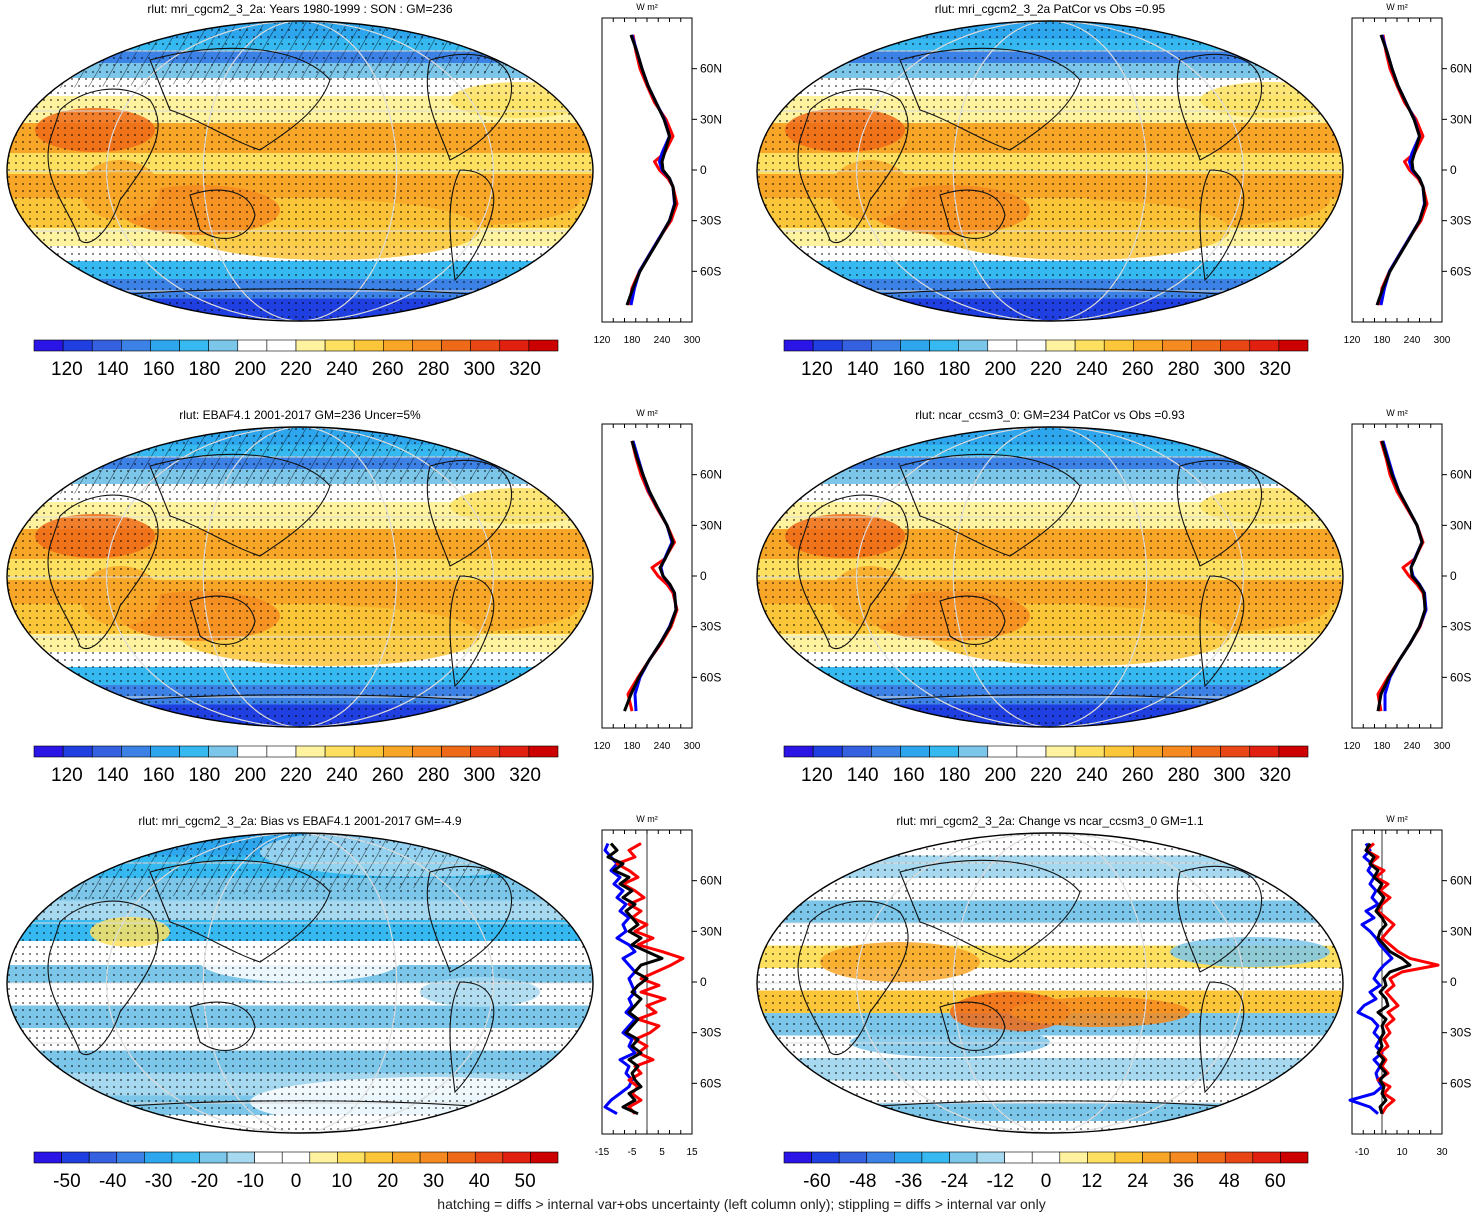 Image resolution: width=1483 pixels, height=1215 pixels. Describe the element at coordinates (1000, 369) in the screenshot. I see `colorbar-label: 200` at that location.